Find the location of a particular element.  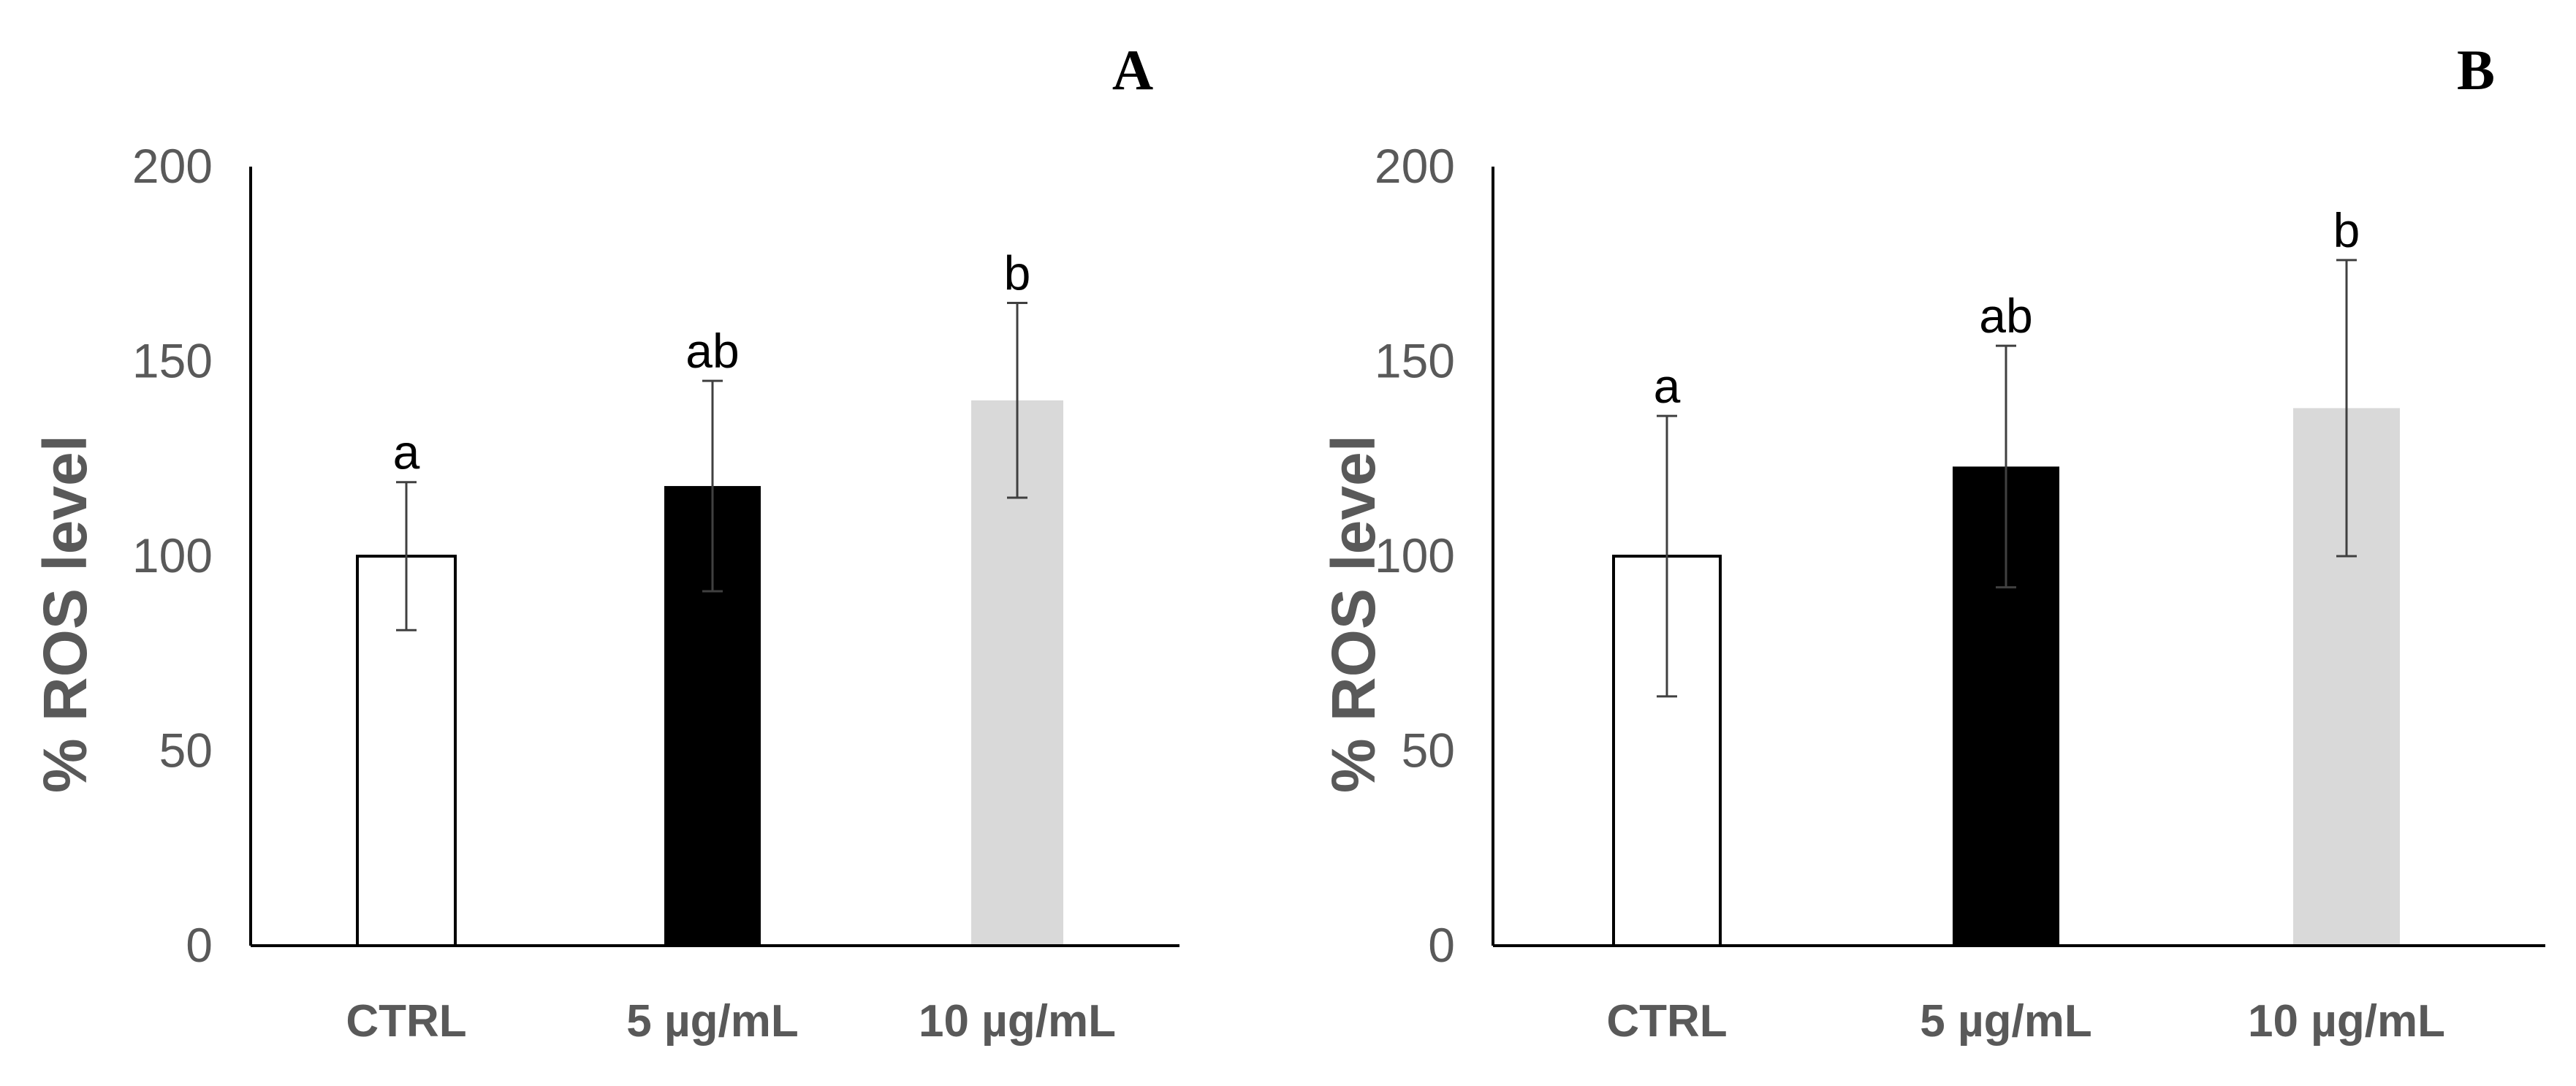

y-tick-label-b-200: 200 is located at coordinates (1415, 166).